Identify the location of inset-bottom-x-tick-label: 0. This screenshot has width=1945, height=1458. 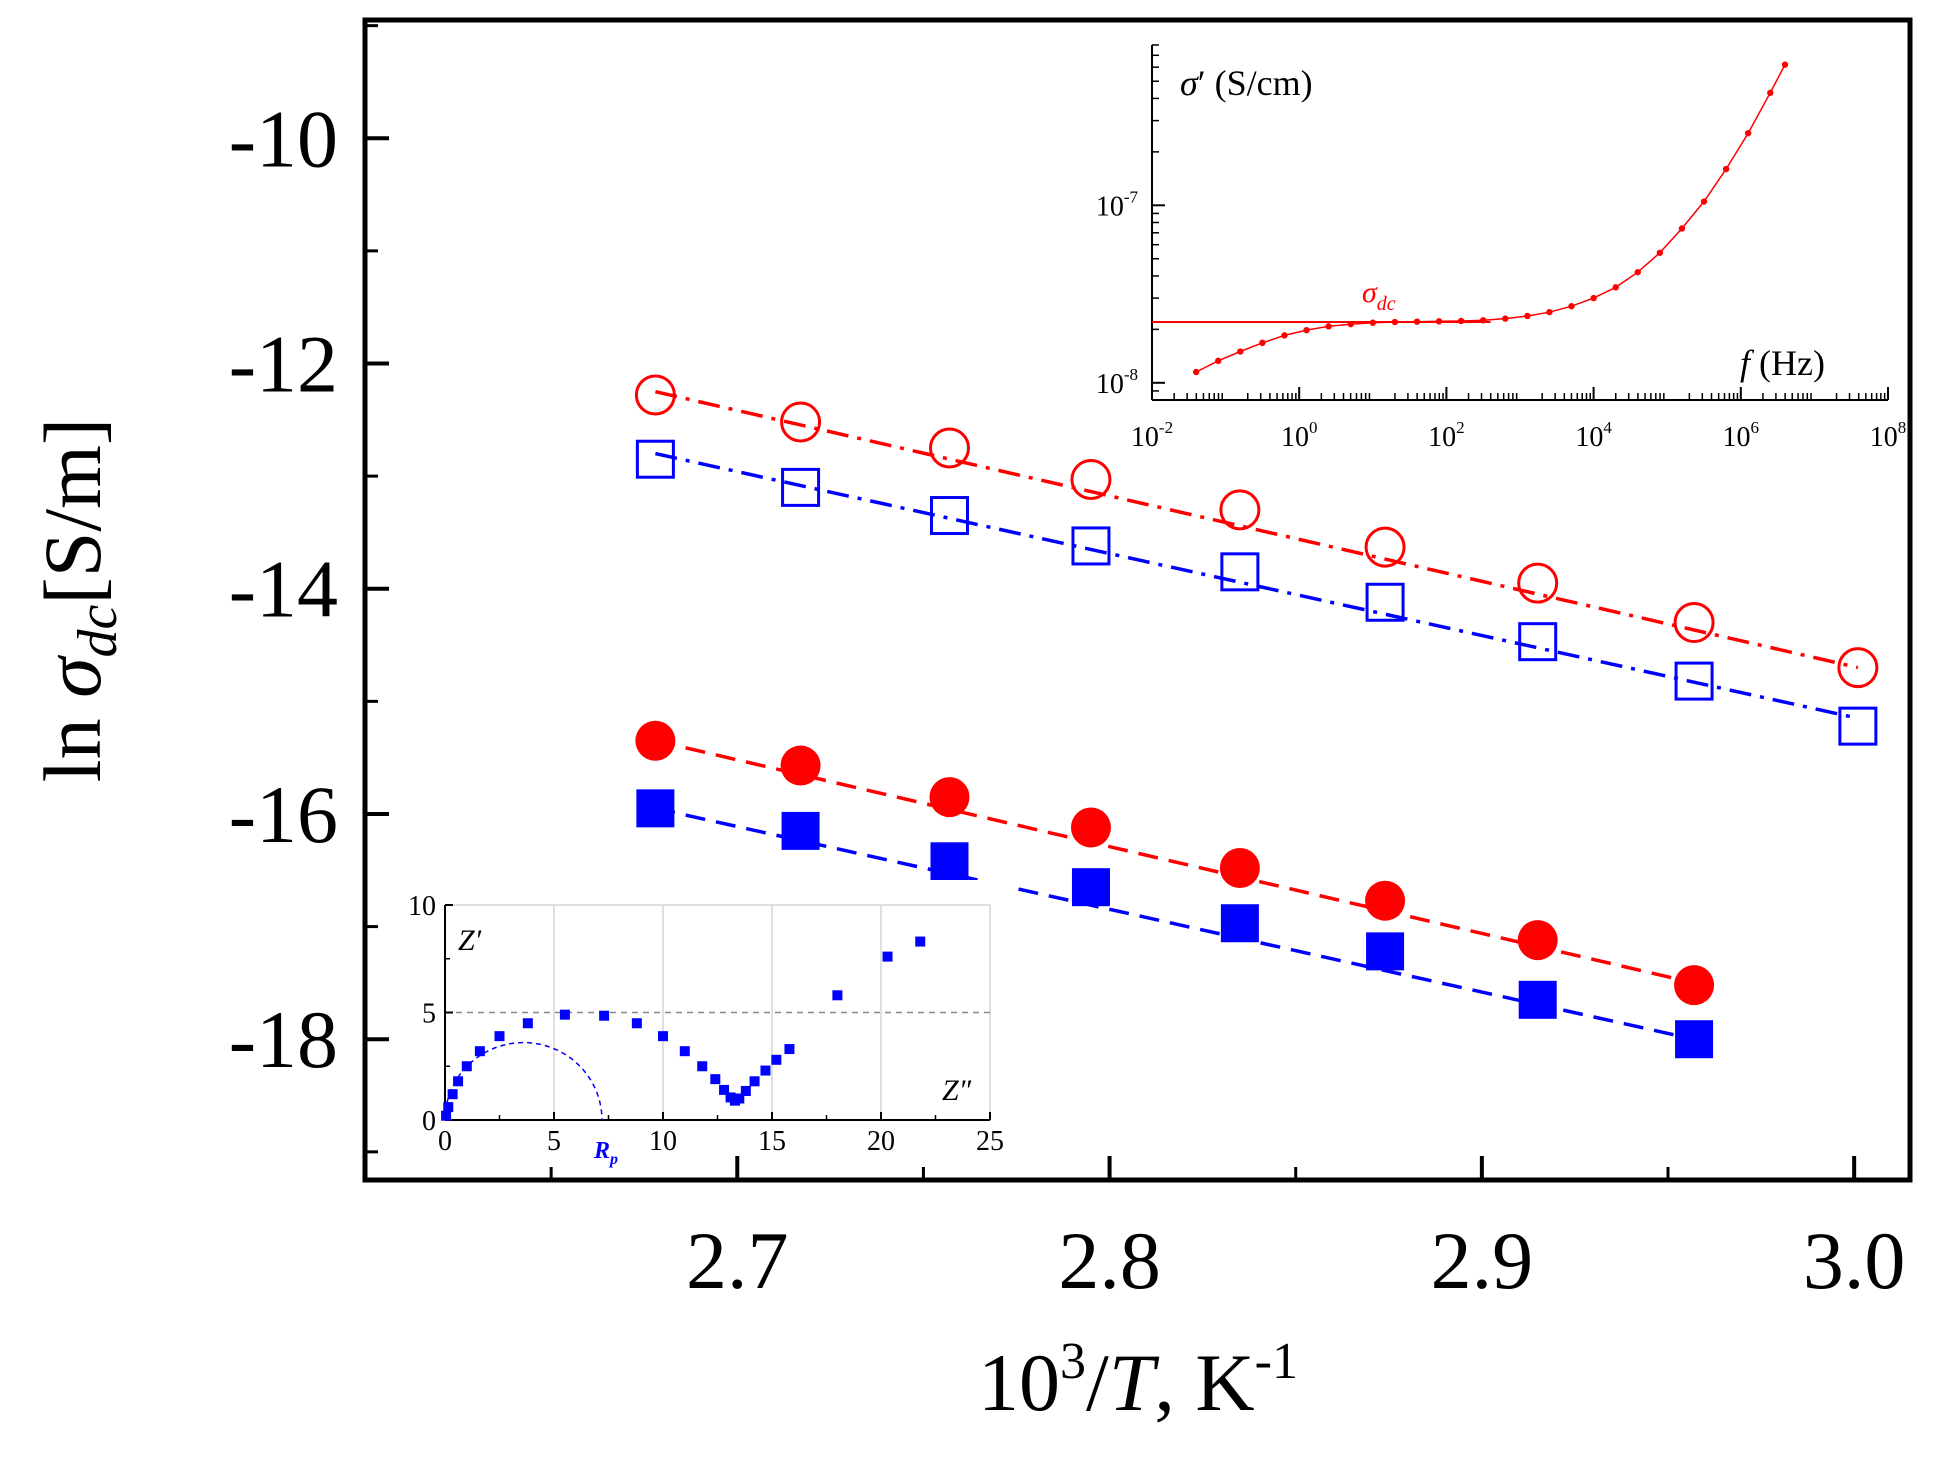
(445, 1141).